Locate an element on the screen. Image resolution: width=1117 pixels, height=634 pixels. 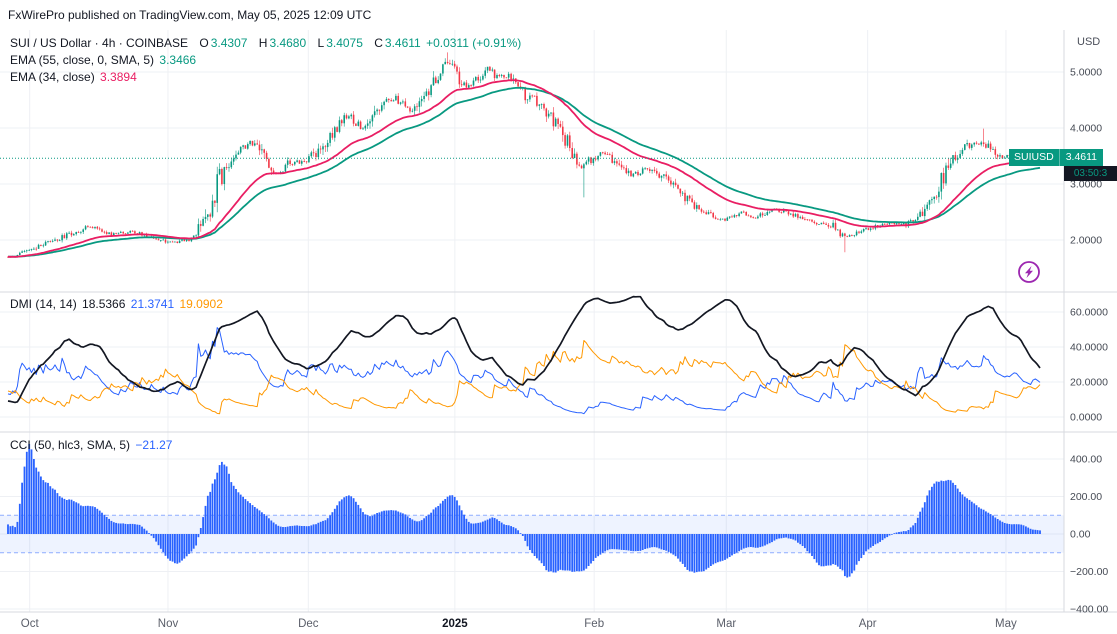
low-value: 3.4075 is located at coordinates (344, 43).